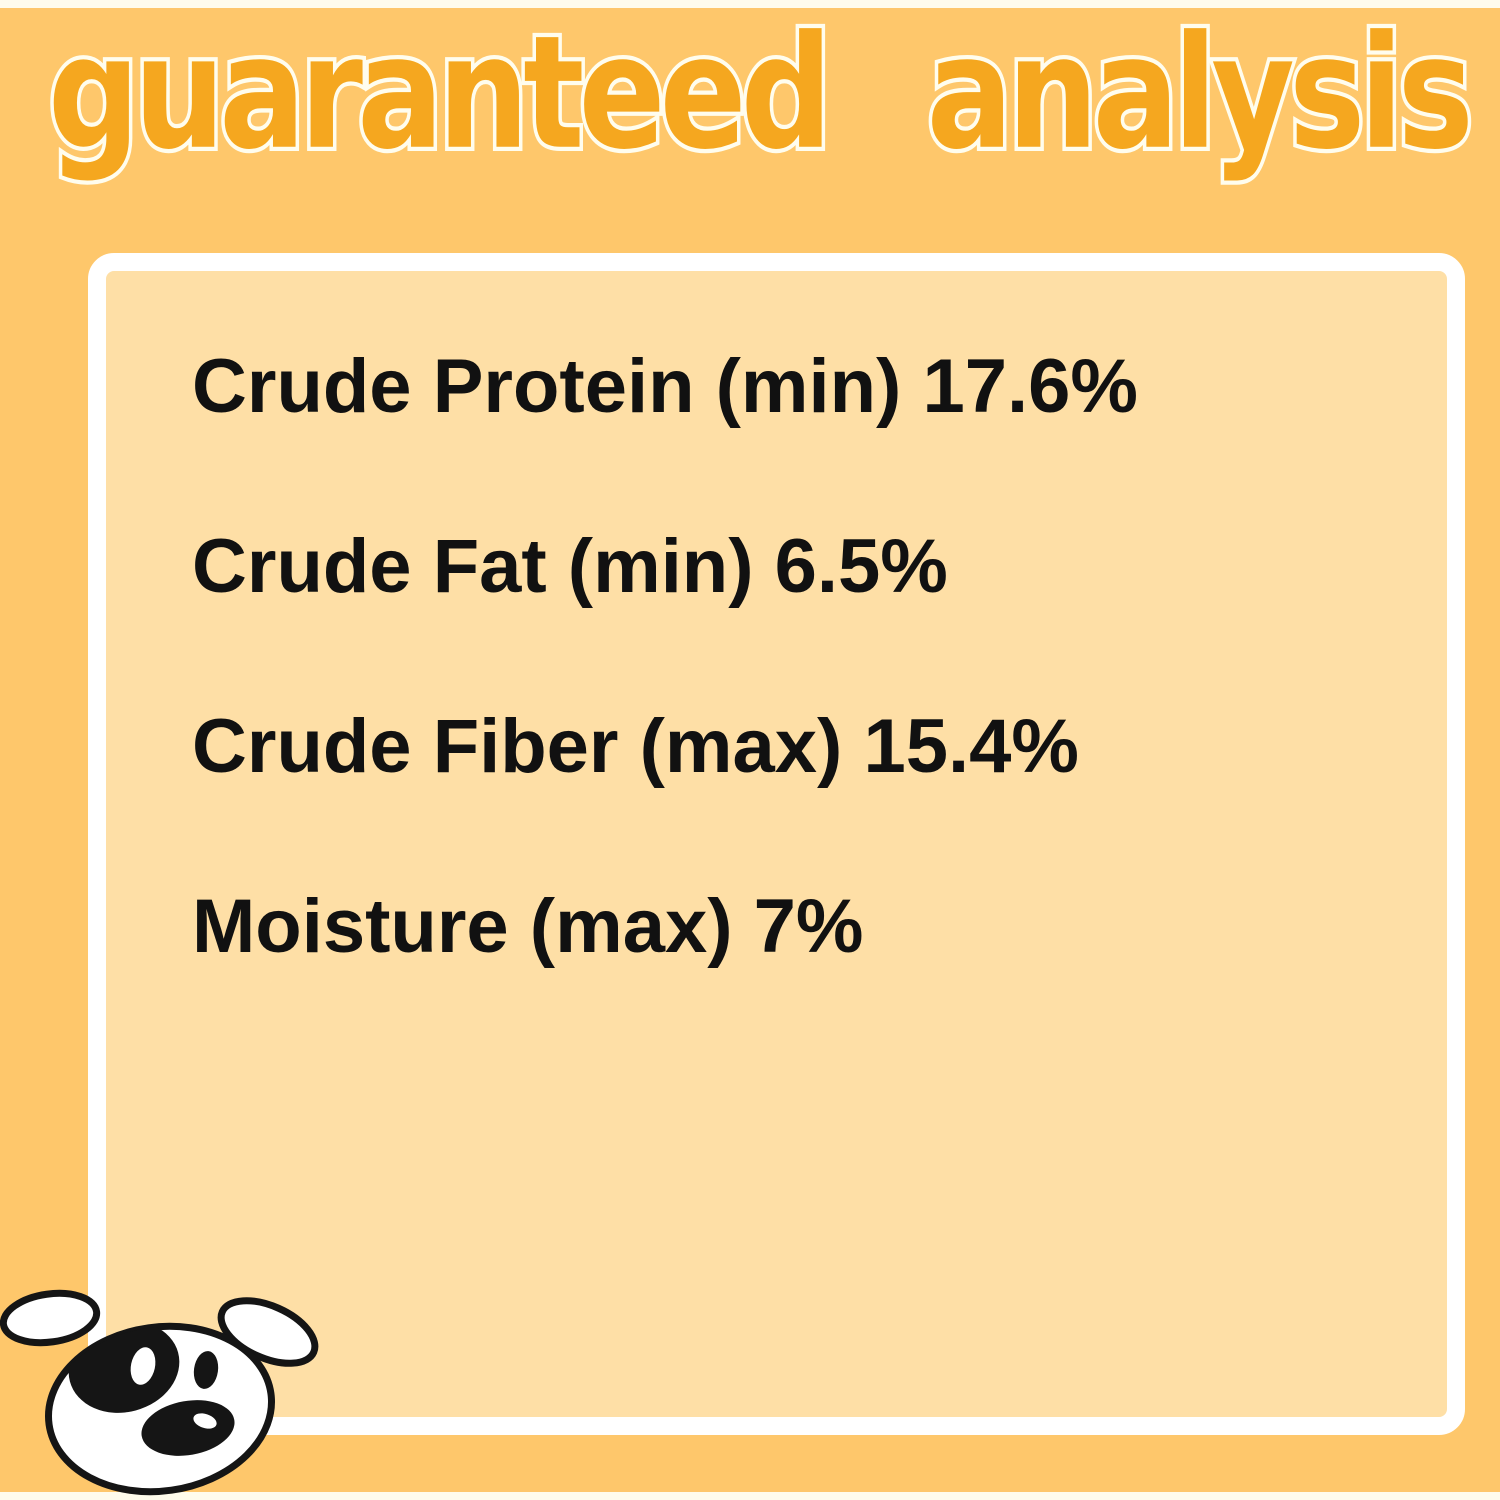 The height and width of the screenshot is (1500, 1500). What do you see at coordinates (50, 1318) in the screenshot?
I see `dog-left-ear` at bounding box center [50, 1318].